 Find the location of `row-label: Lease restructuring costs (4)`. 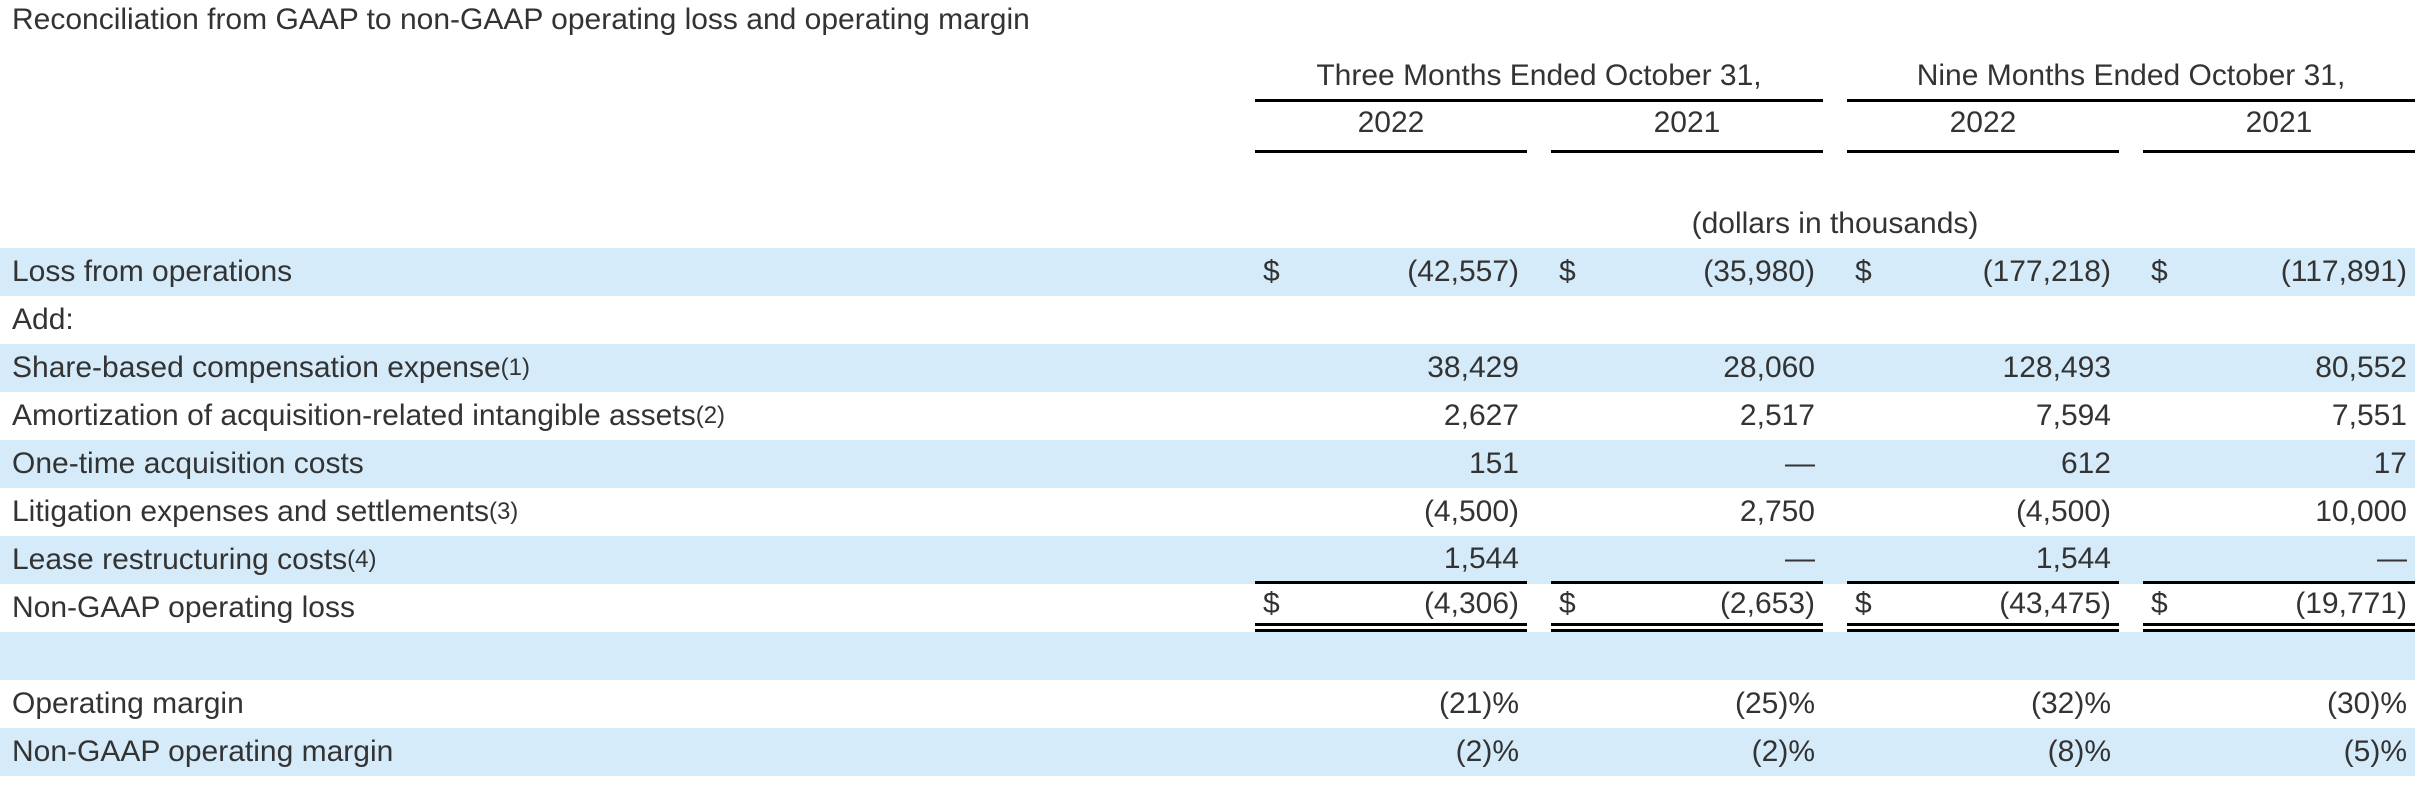

row-label: Lease restructuring costs (4) is located at coordinates (627, 560).